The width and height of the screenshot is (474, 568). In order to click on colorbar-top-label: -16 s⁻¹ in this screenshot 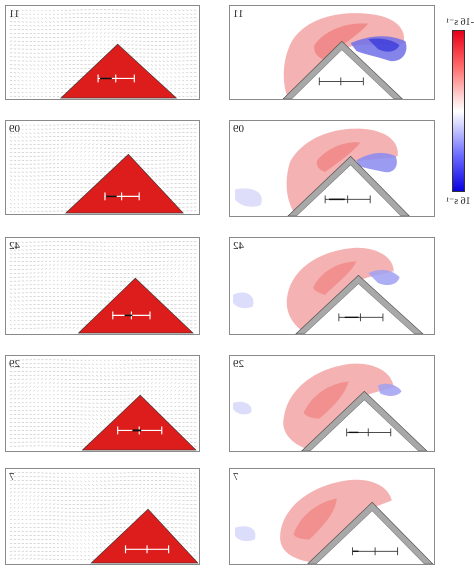, I will do `click(460, 22)`.